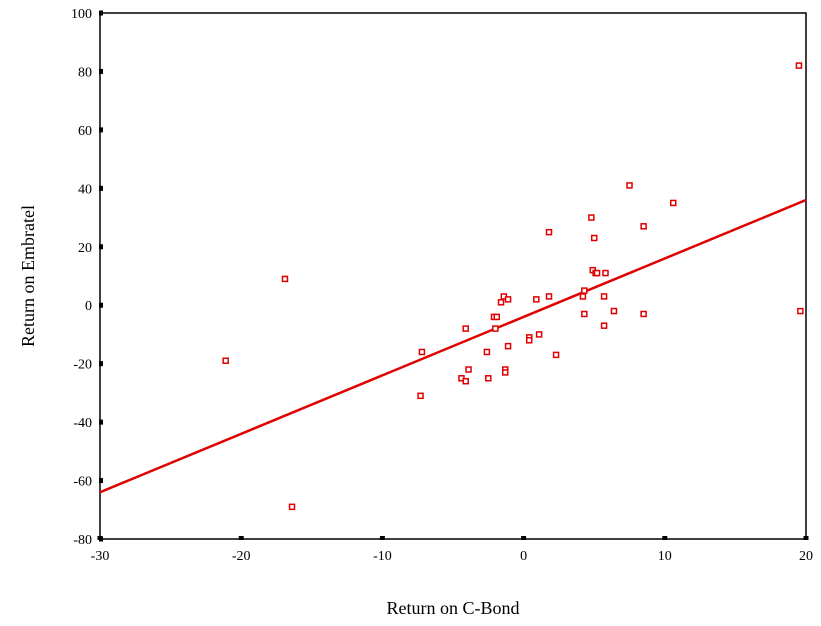 Image resolution: width=821 pixels, height=626 pixels. I want to click on y-tick-label: 100, so click(81, 14).